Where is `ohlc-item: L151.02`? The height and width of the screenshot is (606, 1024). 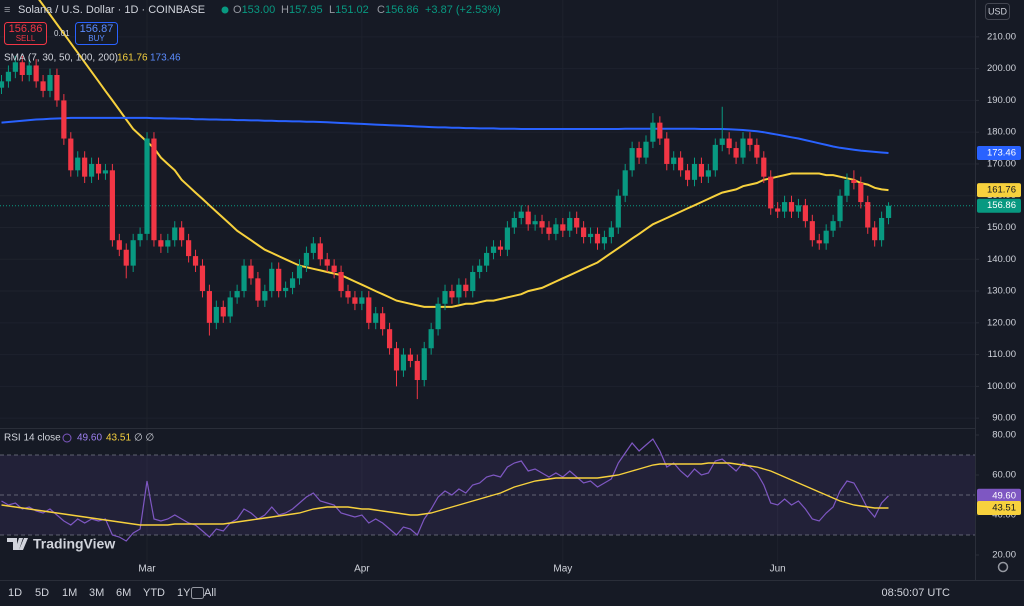 ohlc-item: L151.02 is located at coordinates (349, 10).